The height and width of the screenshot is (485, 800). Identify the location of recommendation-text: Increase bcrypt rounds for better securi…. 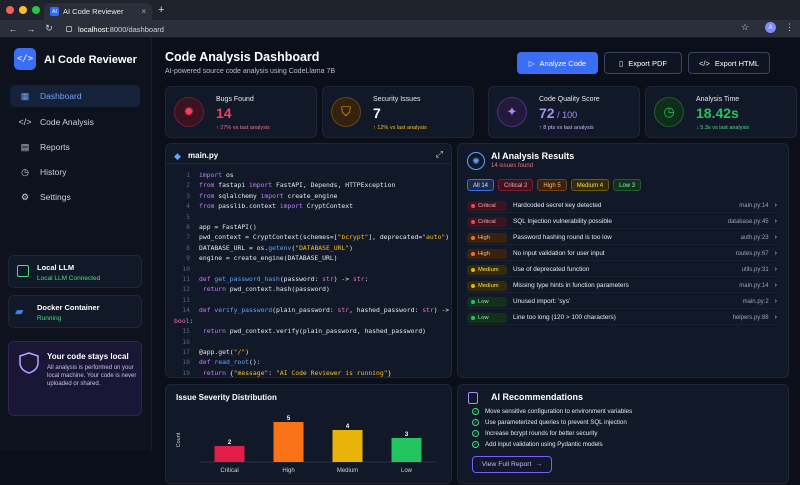
(541, 433).